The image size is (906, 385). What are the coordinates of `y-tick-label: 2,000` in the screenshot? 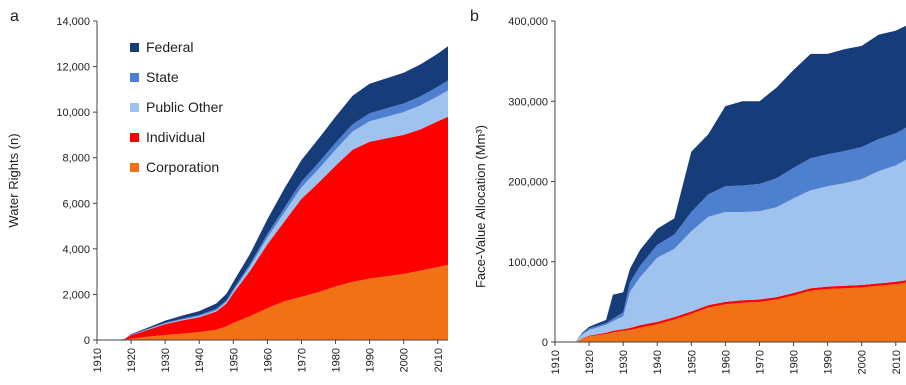 It's located at (76, 295).